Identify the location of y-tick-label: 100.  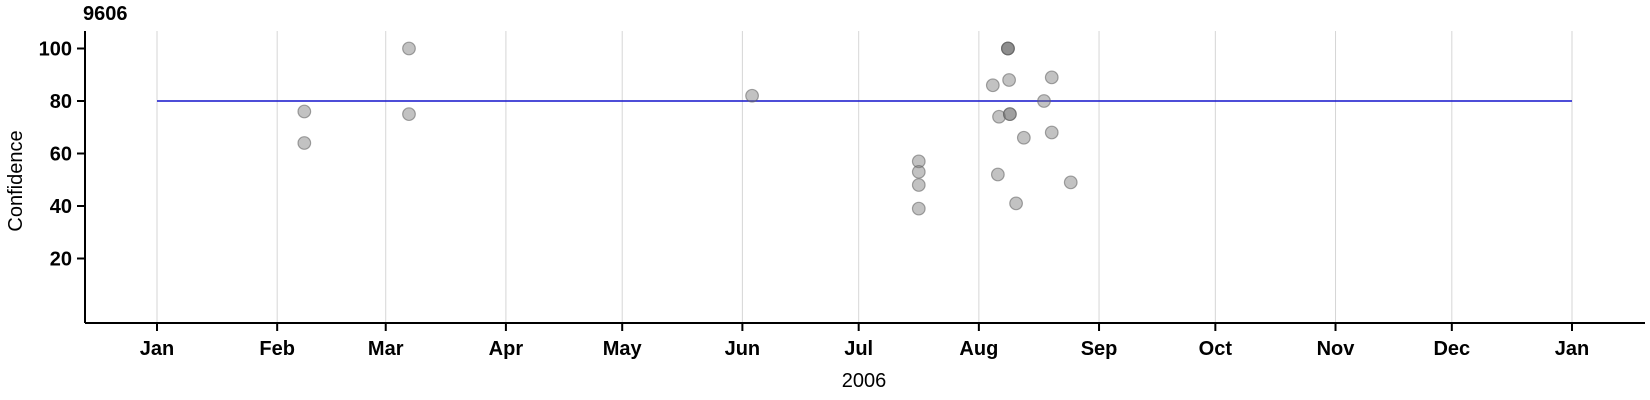
(55, 50).